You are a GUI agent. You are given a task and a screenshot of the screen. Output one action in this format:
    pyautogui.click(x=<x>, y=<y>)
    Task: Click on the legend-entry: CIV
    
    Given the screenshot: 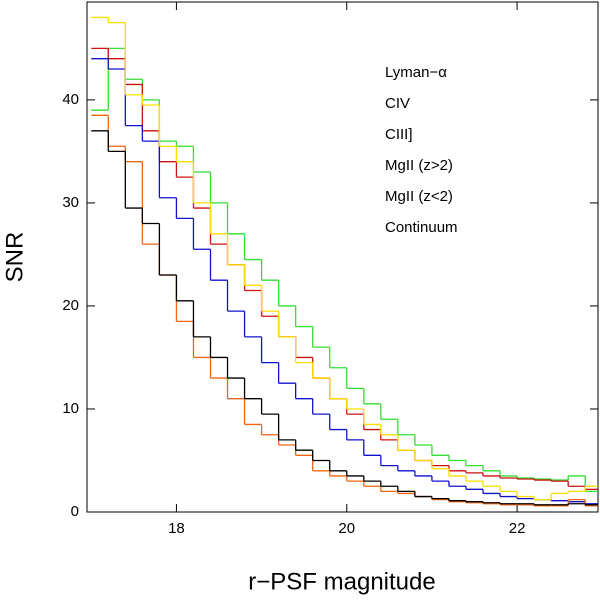 What is the action you would take?
    pyautogui.click(x=397, y=103)
    